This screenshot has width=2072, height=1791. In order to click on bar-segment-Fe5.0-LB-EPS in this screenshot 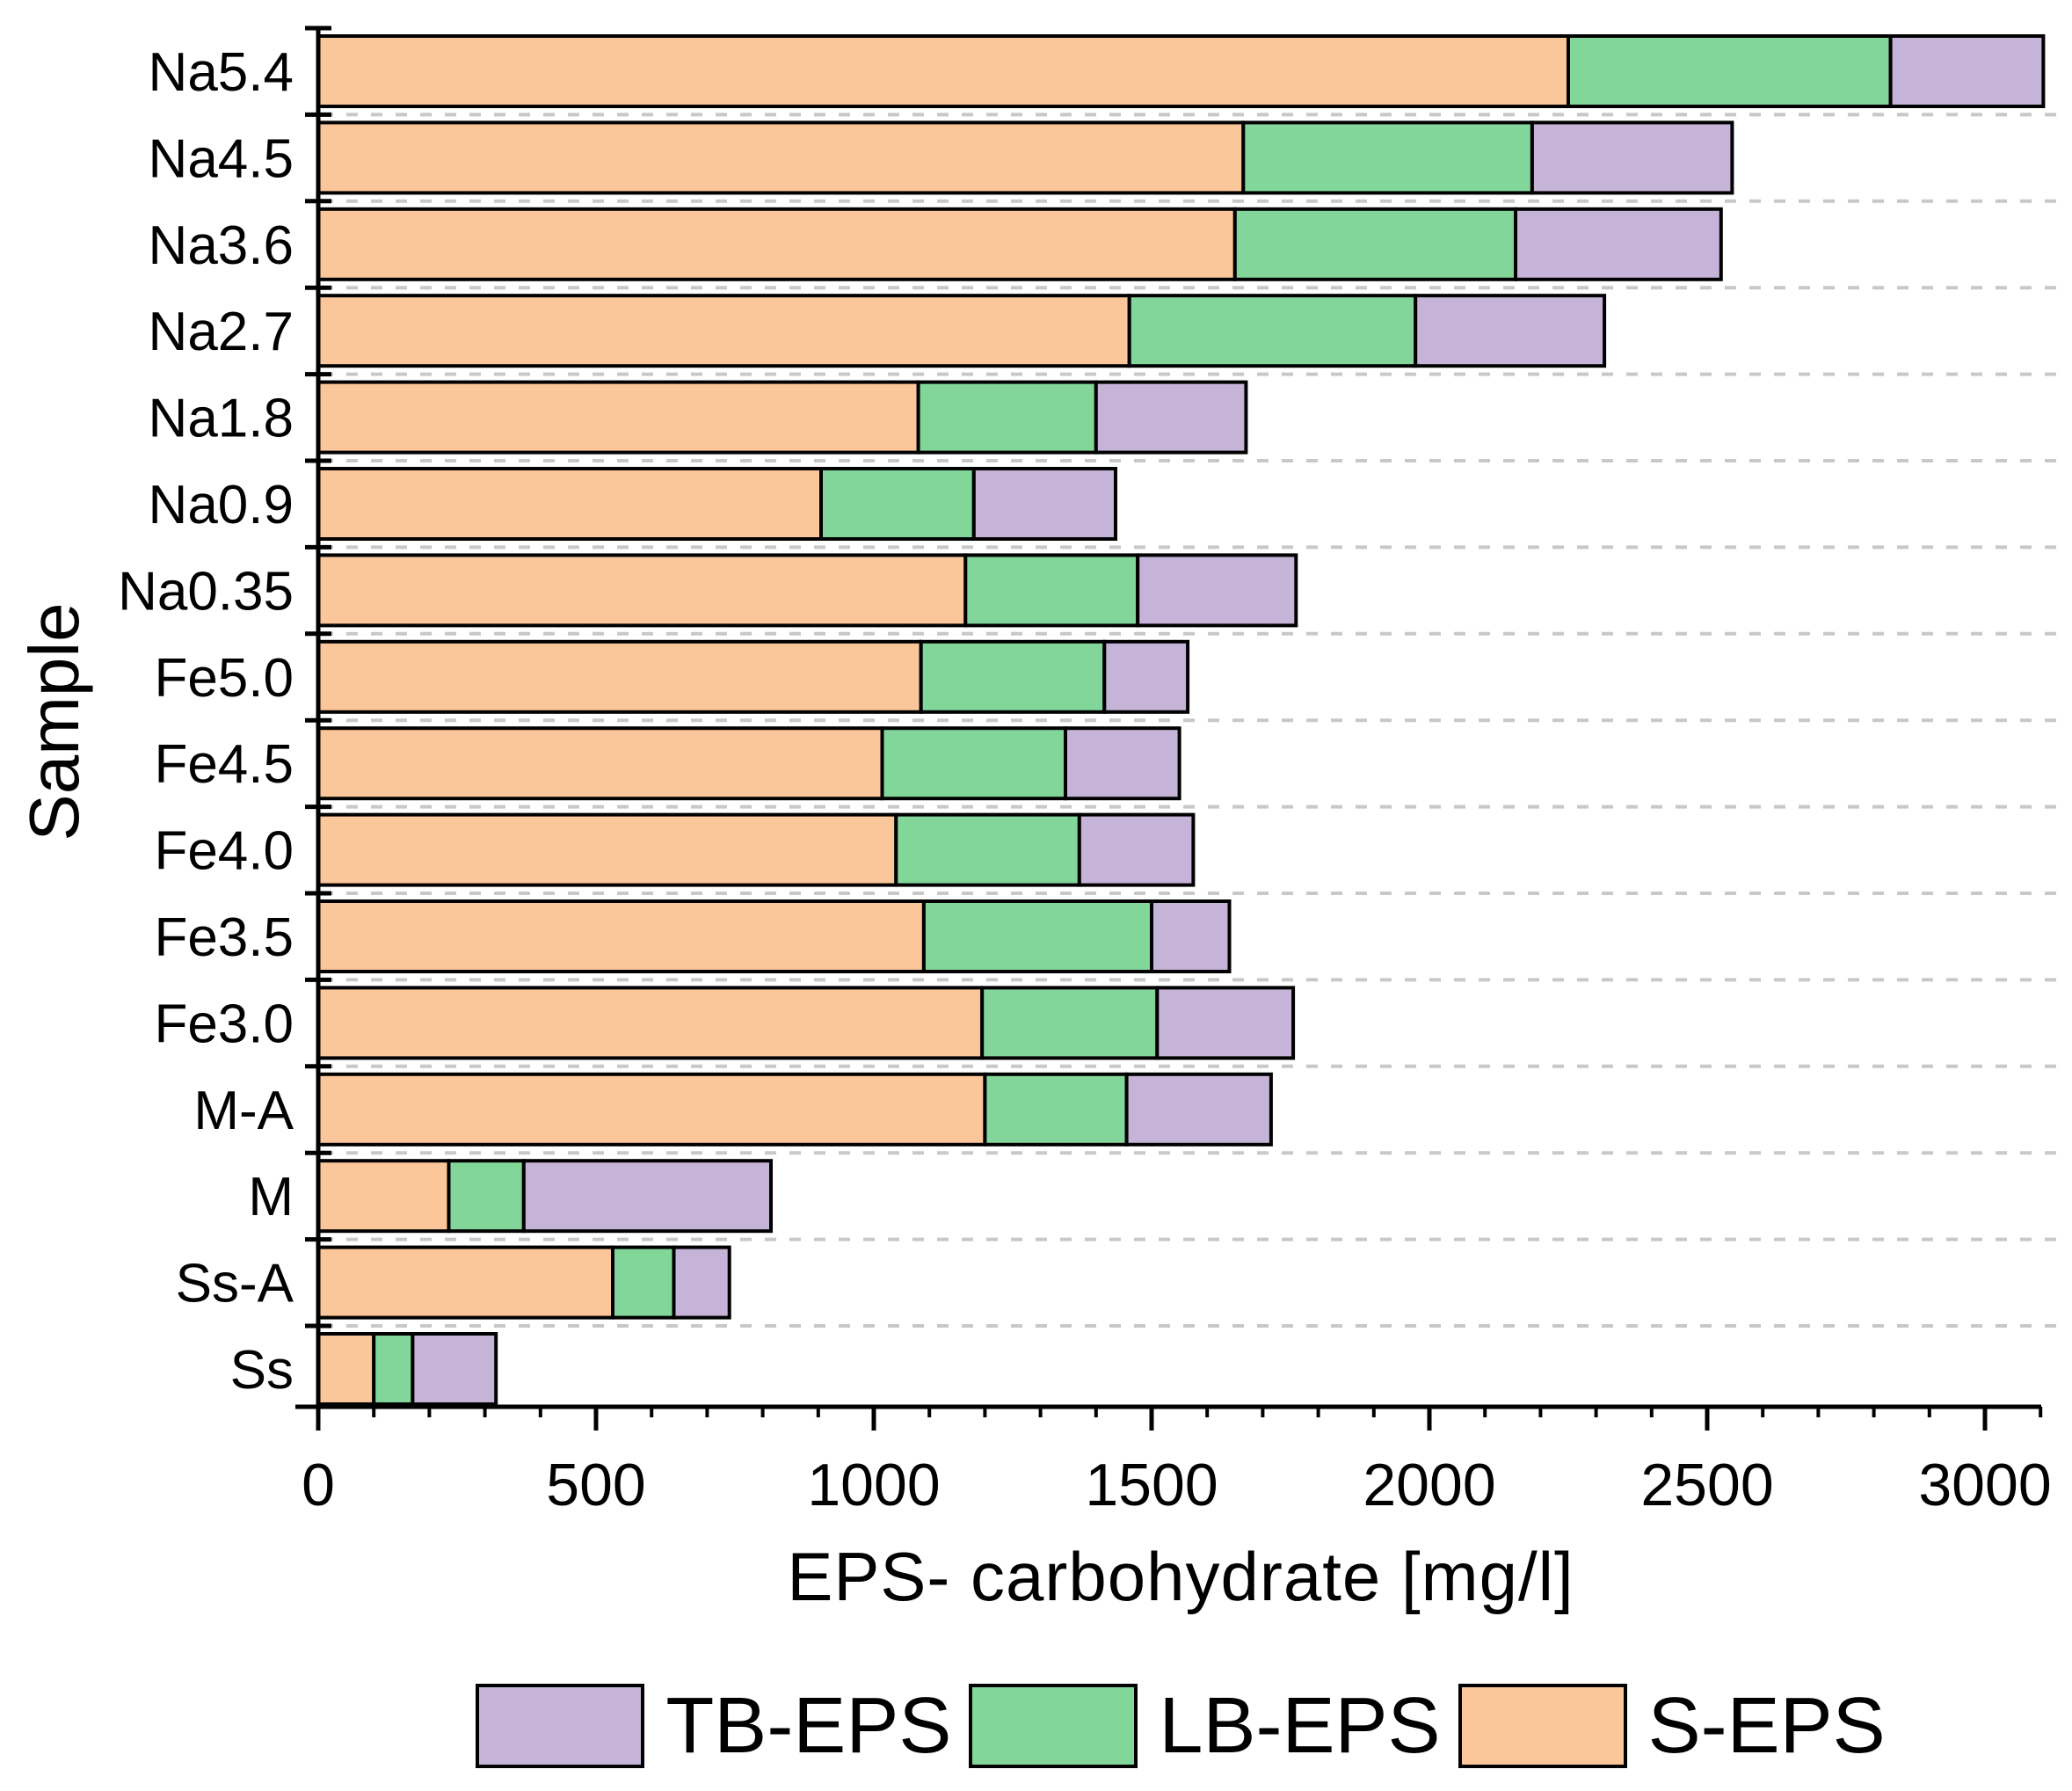, I will do `click(1013, 676)`.